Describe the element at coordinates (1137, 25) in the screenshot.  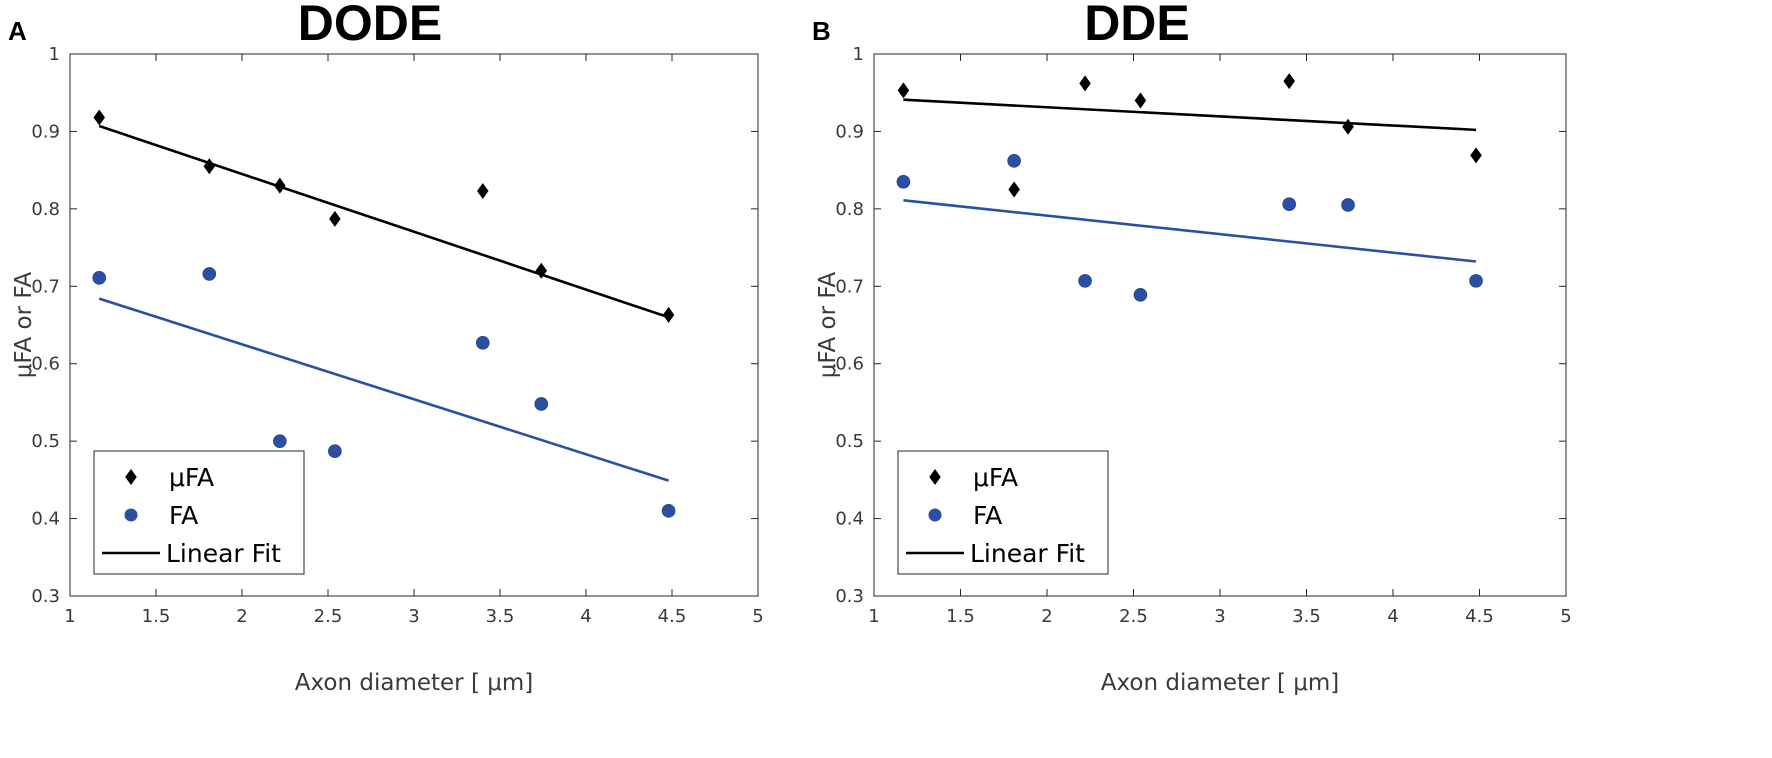
I see `chart-title: DDE` at that location.